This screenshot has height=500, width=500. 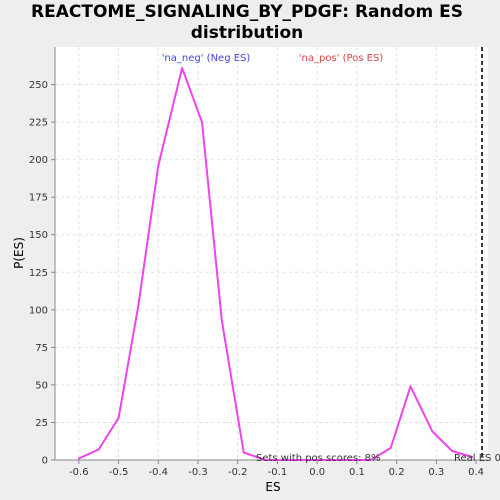 I want to click on x-tick-label: 0.1, so click(x=357, y=472).